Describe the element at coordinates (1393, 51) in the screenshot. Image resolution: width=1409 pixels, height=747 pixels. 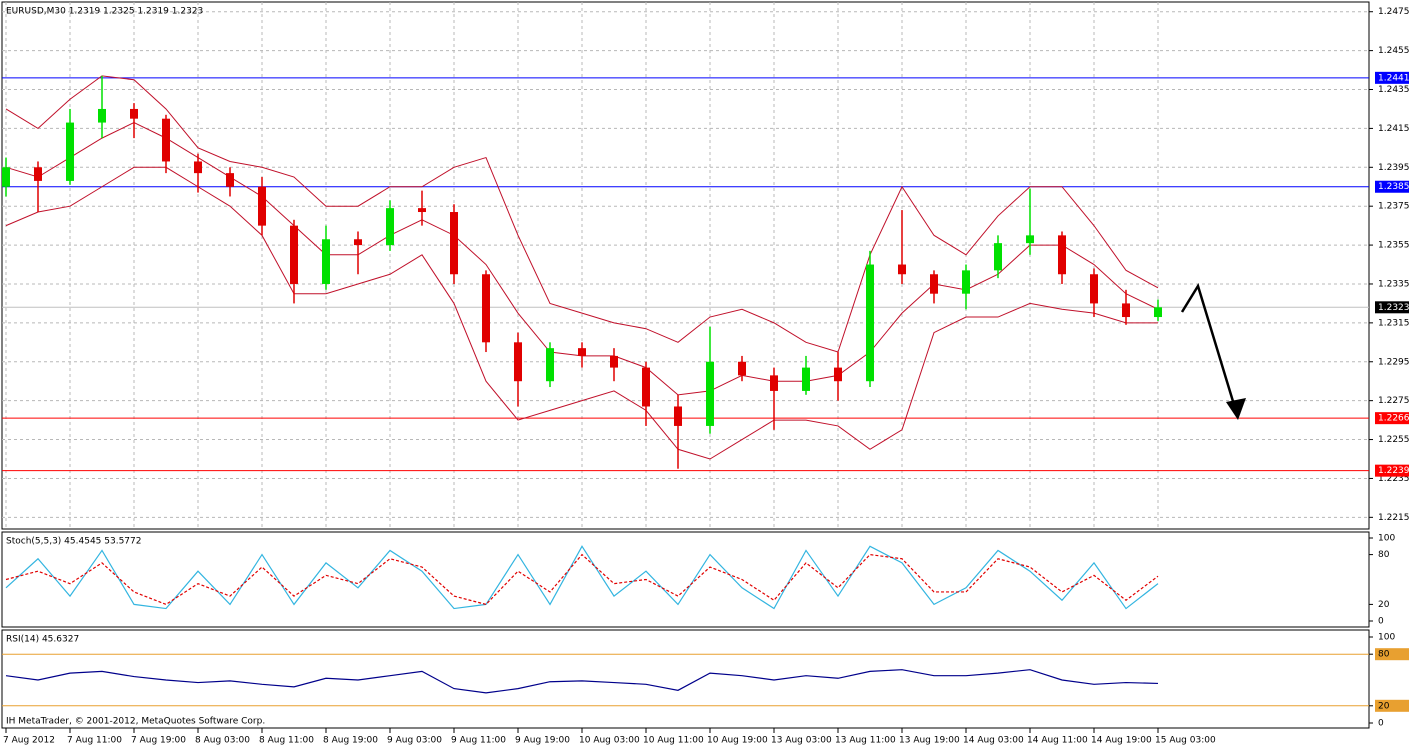
I see `y-tick-label: 1.2455` at that location.